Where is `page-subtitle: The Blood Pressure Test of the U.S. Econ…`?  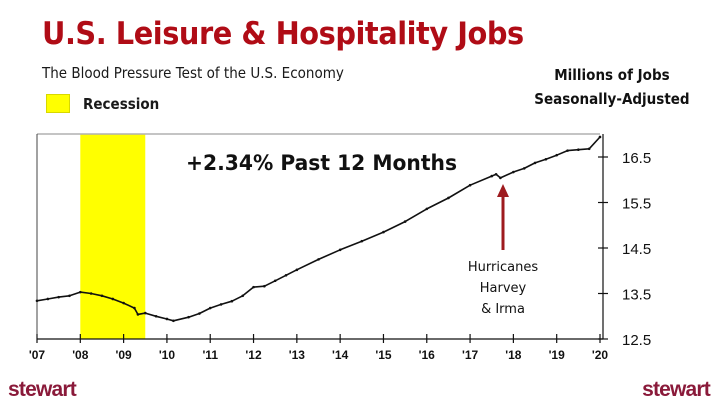 page-subtitle: The Blood Pressure Test of the U.S. Econ… is located at coordinates (193, 73).